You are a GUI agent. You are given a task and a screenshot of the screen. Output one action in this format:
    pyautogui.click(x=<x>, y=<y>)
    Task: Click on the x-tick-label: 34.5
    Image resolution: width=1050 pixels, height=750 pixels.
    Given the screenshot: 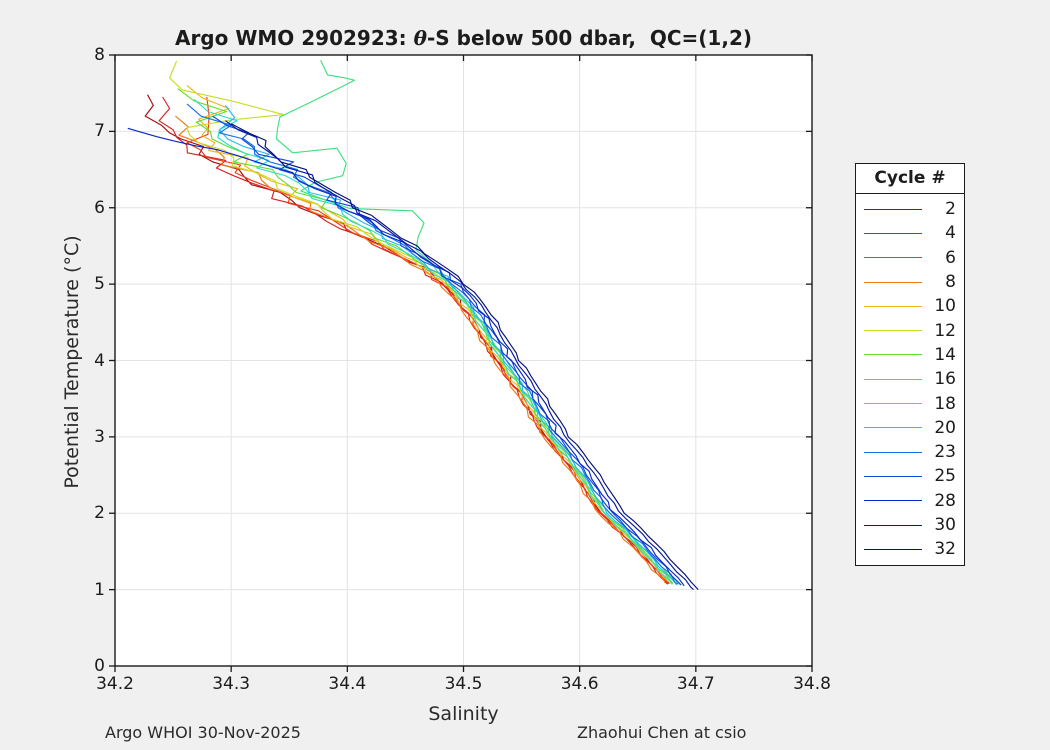 What is the action you would take?
    pyautogui.click(x=463, y=684)
    